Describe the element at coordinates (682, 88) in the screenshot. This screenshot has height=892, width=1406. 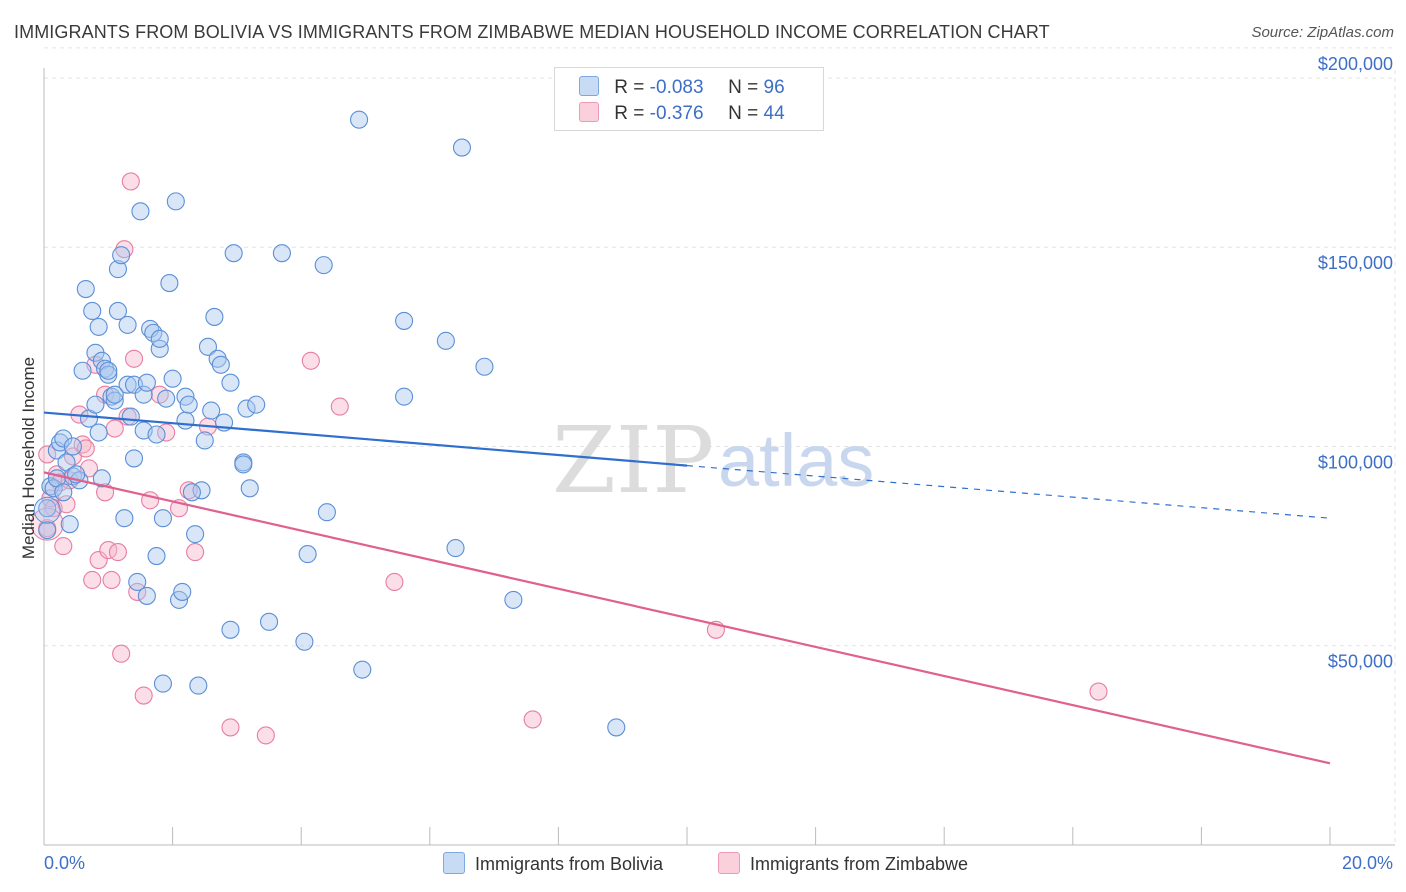
I see `legend-row-bolivia: R = -0.083 N = 96` at that location.